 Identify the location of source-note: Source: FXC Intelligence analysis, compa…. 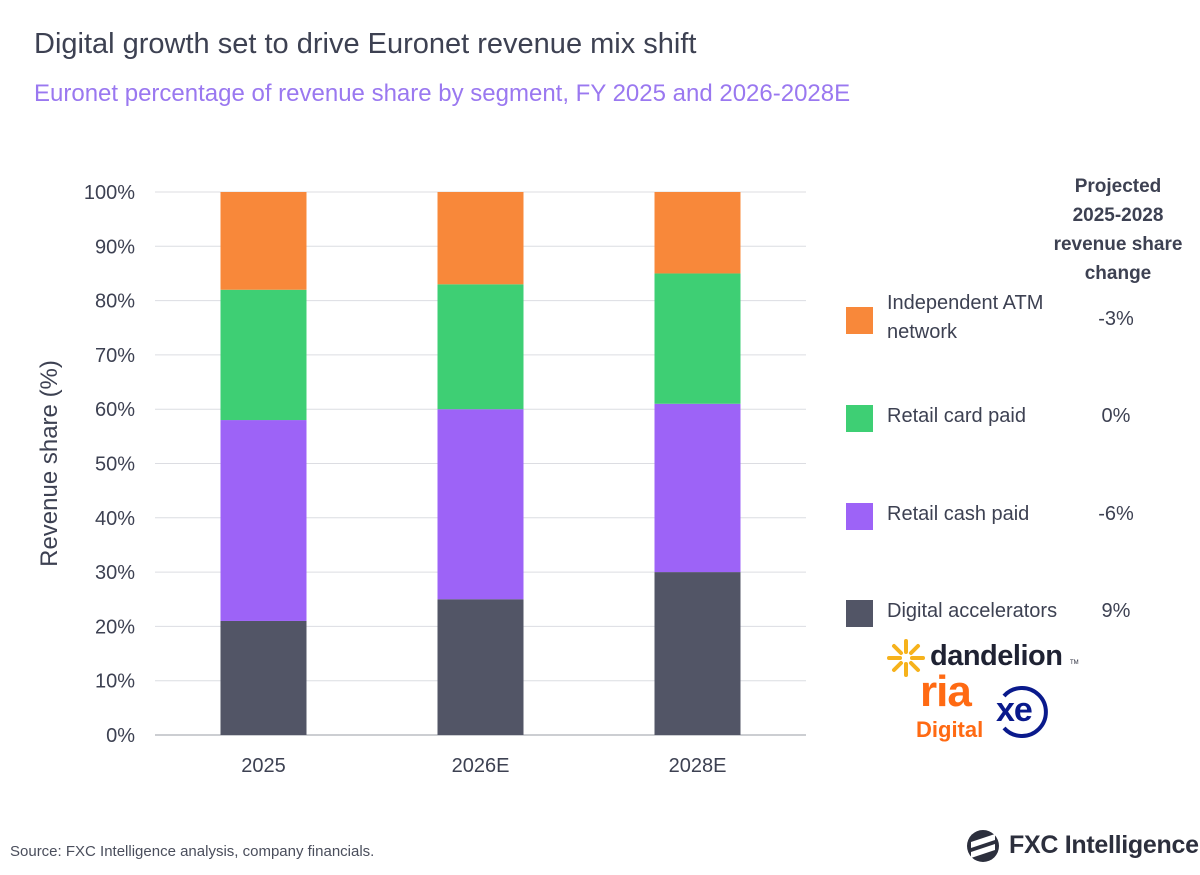
(192, 851).